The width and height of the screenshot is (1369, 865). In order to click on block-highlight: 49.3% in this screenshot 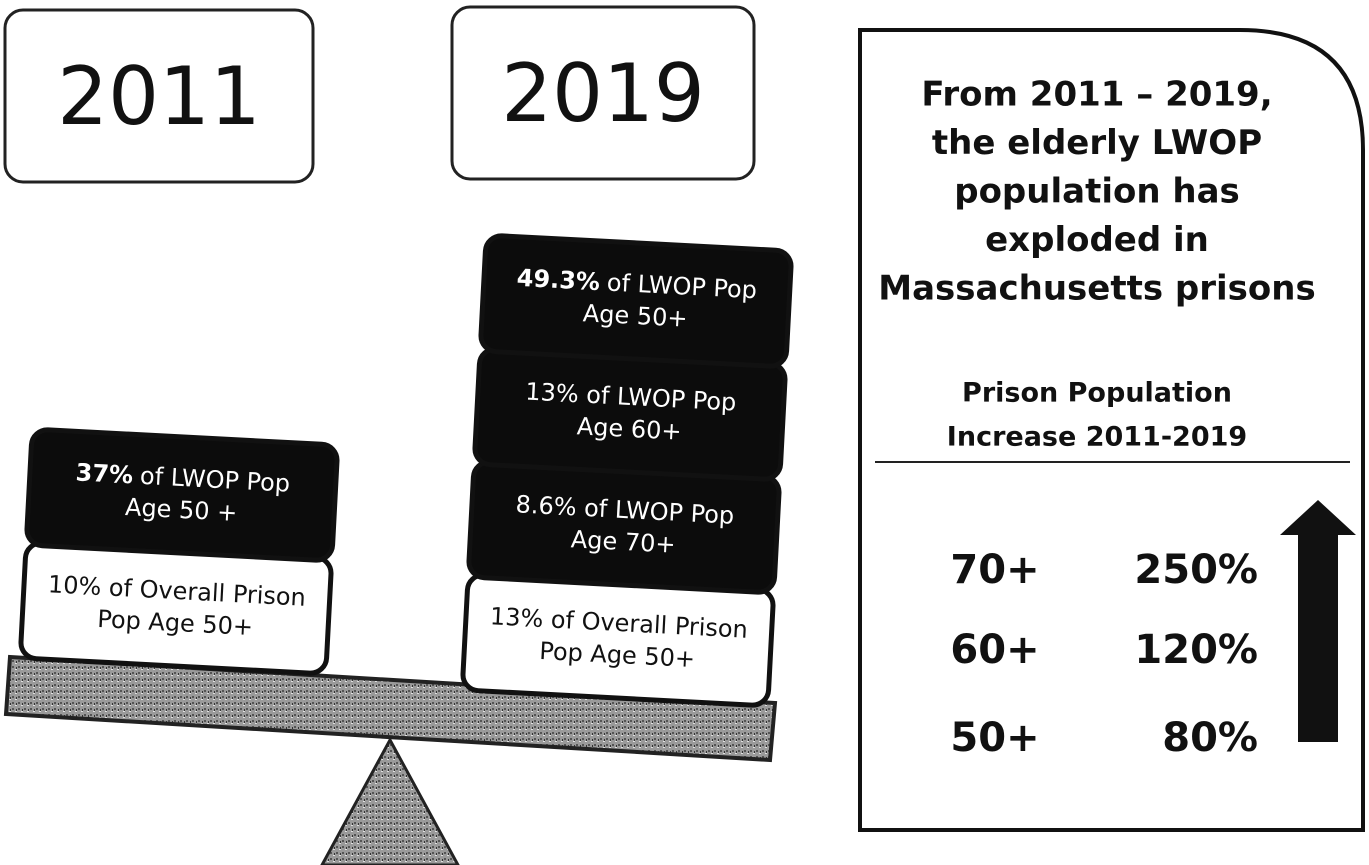, I will do `click(558, 280)`.